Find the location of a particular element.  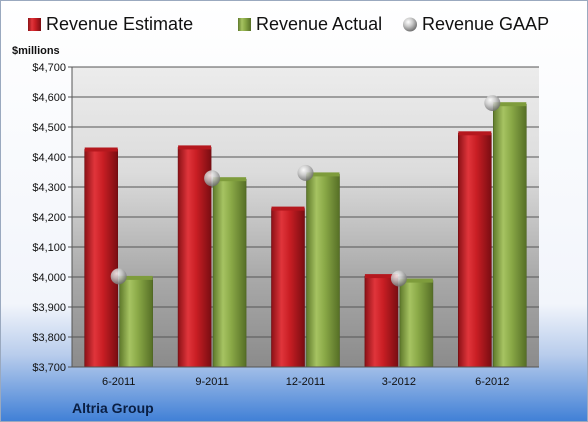

legend-label-revenue-gaap: Revenue GAAP is located at coordinates (485, 24).